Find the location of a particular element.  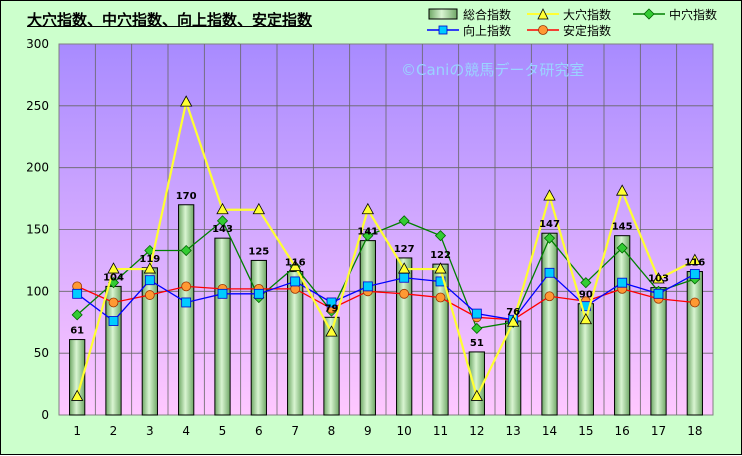

bar-value-label: 122 is located at coordinates (440, 255).